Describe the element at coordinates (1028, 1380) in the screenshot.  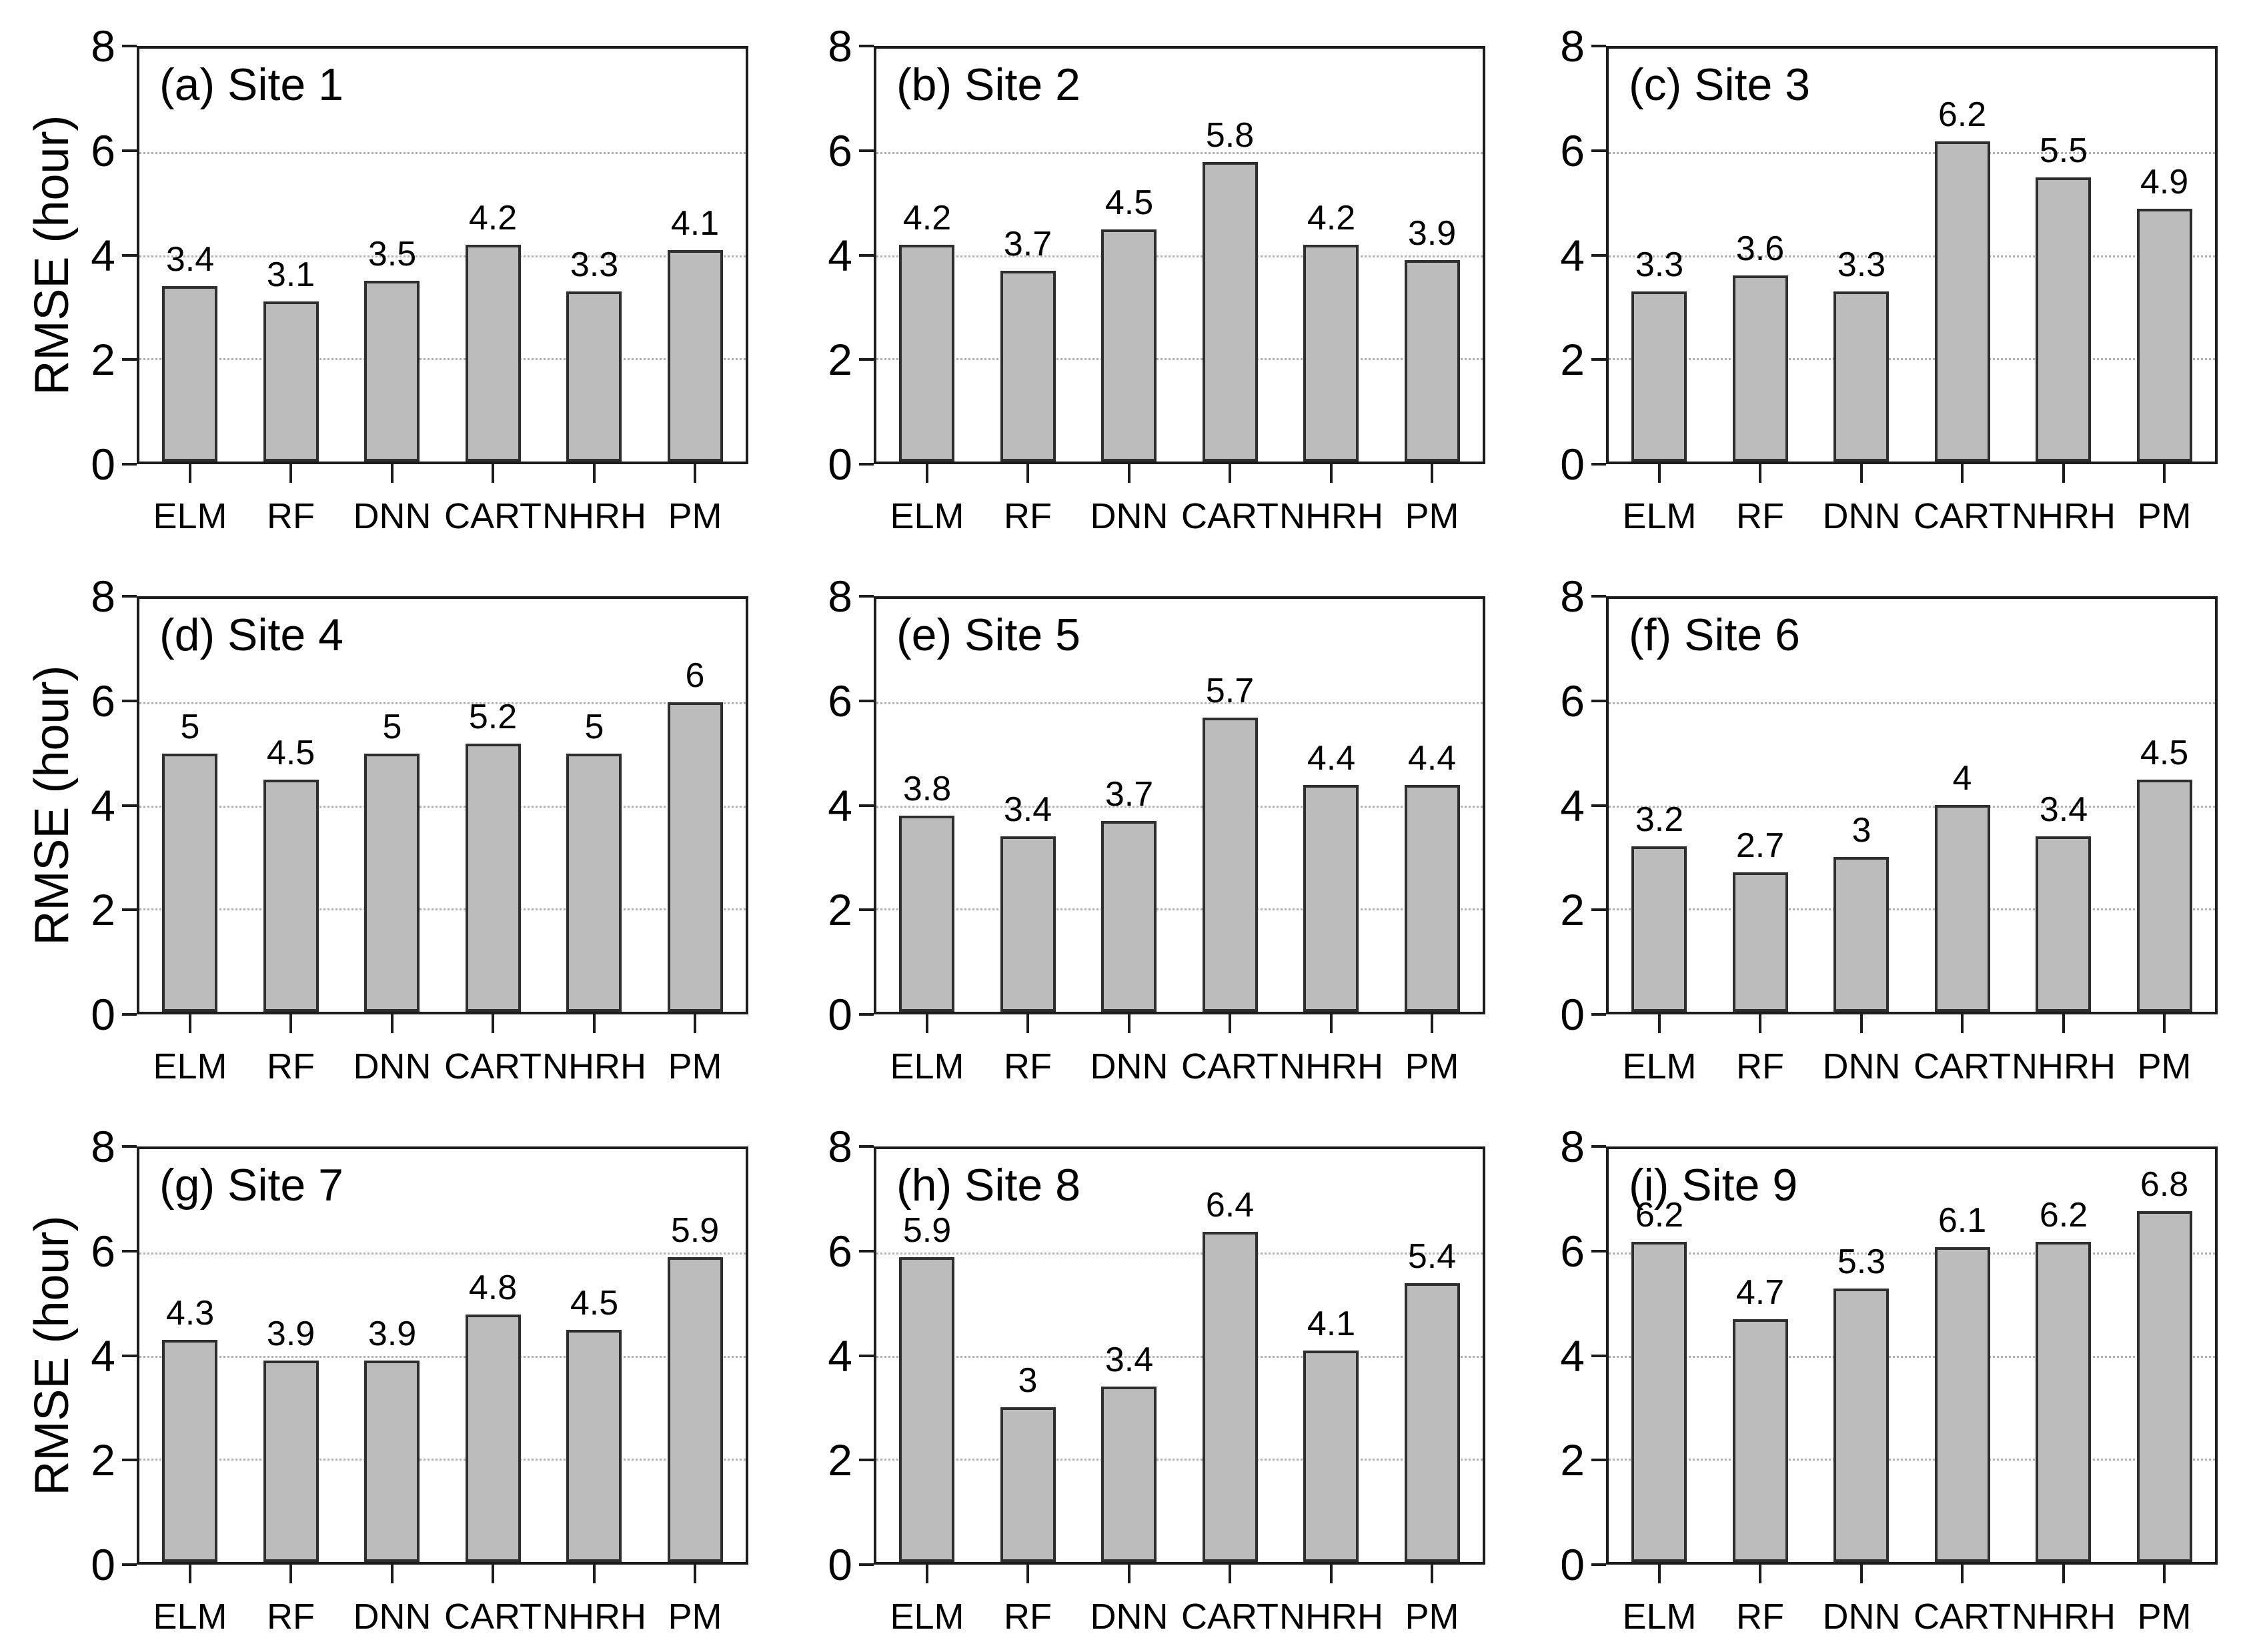
I see `bar-value-label: 3` at that location.